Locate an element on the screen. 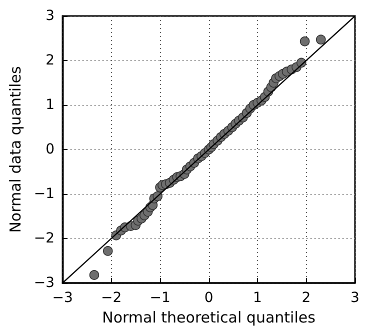 The width and height of the screenshot is (372, 331). y-tick-label: −3 is located at coordinates (44, 283).